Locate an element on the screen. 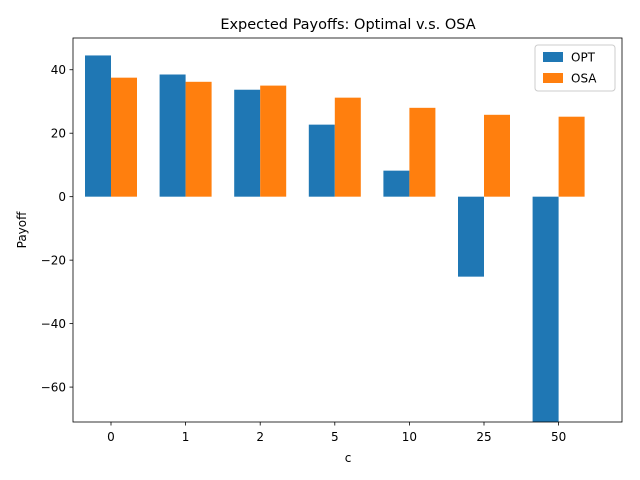  y-tick-label: −60 is located at coordinates (53, 387).